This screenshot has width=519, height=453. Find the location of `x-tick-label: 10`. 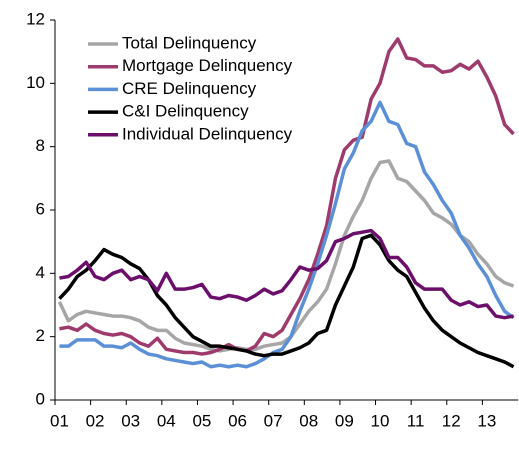

x-tick-label: 10 is located at coordinates (380, 420).